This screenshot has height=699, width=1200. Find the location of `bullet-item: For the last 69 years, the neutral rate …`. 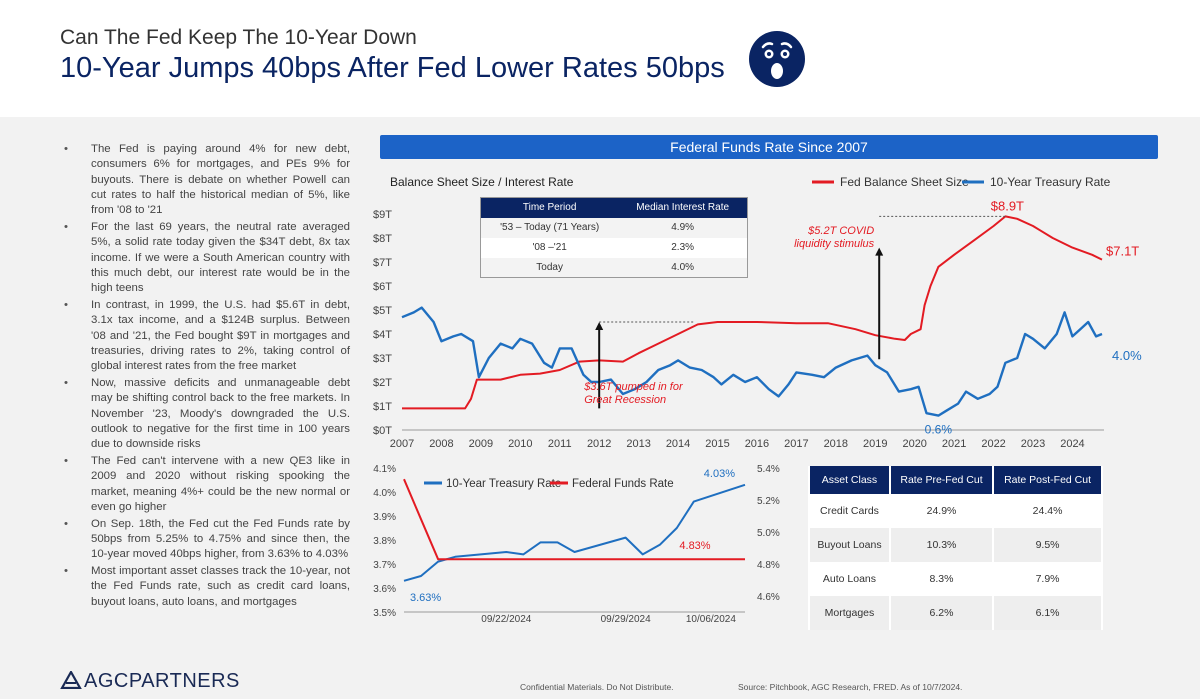

bullet-item: For the last 69 years, the neutral rate … is located at coordinates (205, 258).